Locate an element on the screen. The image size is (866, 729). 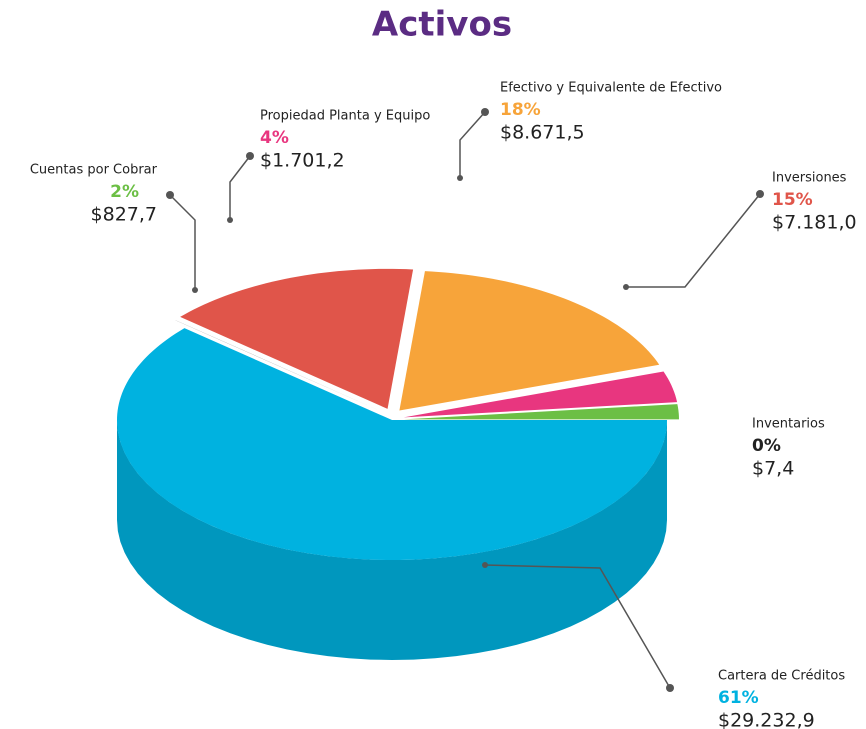
percent-label: 61% is located at coordinates (738, 698).